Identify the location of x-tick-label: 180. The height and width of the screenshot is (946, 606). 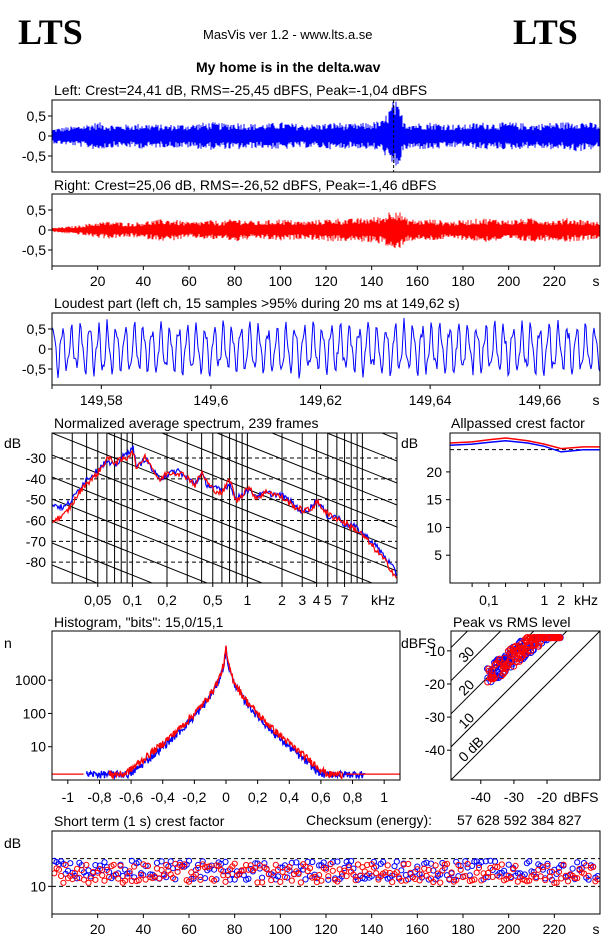
(463, 929).